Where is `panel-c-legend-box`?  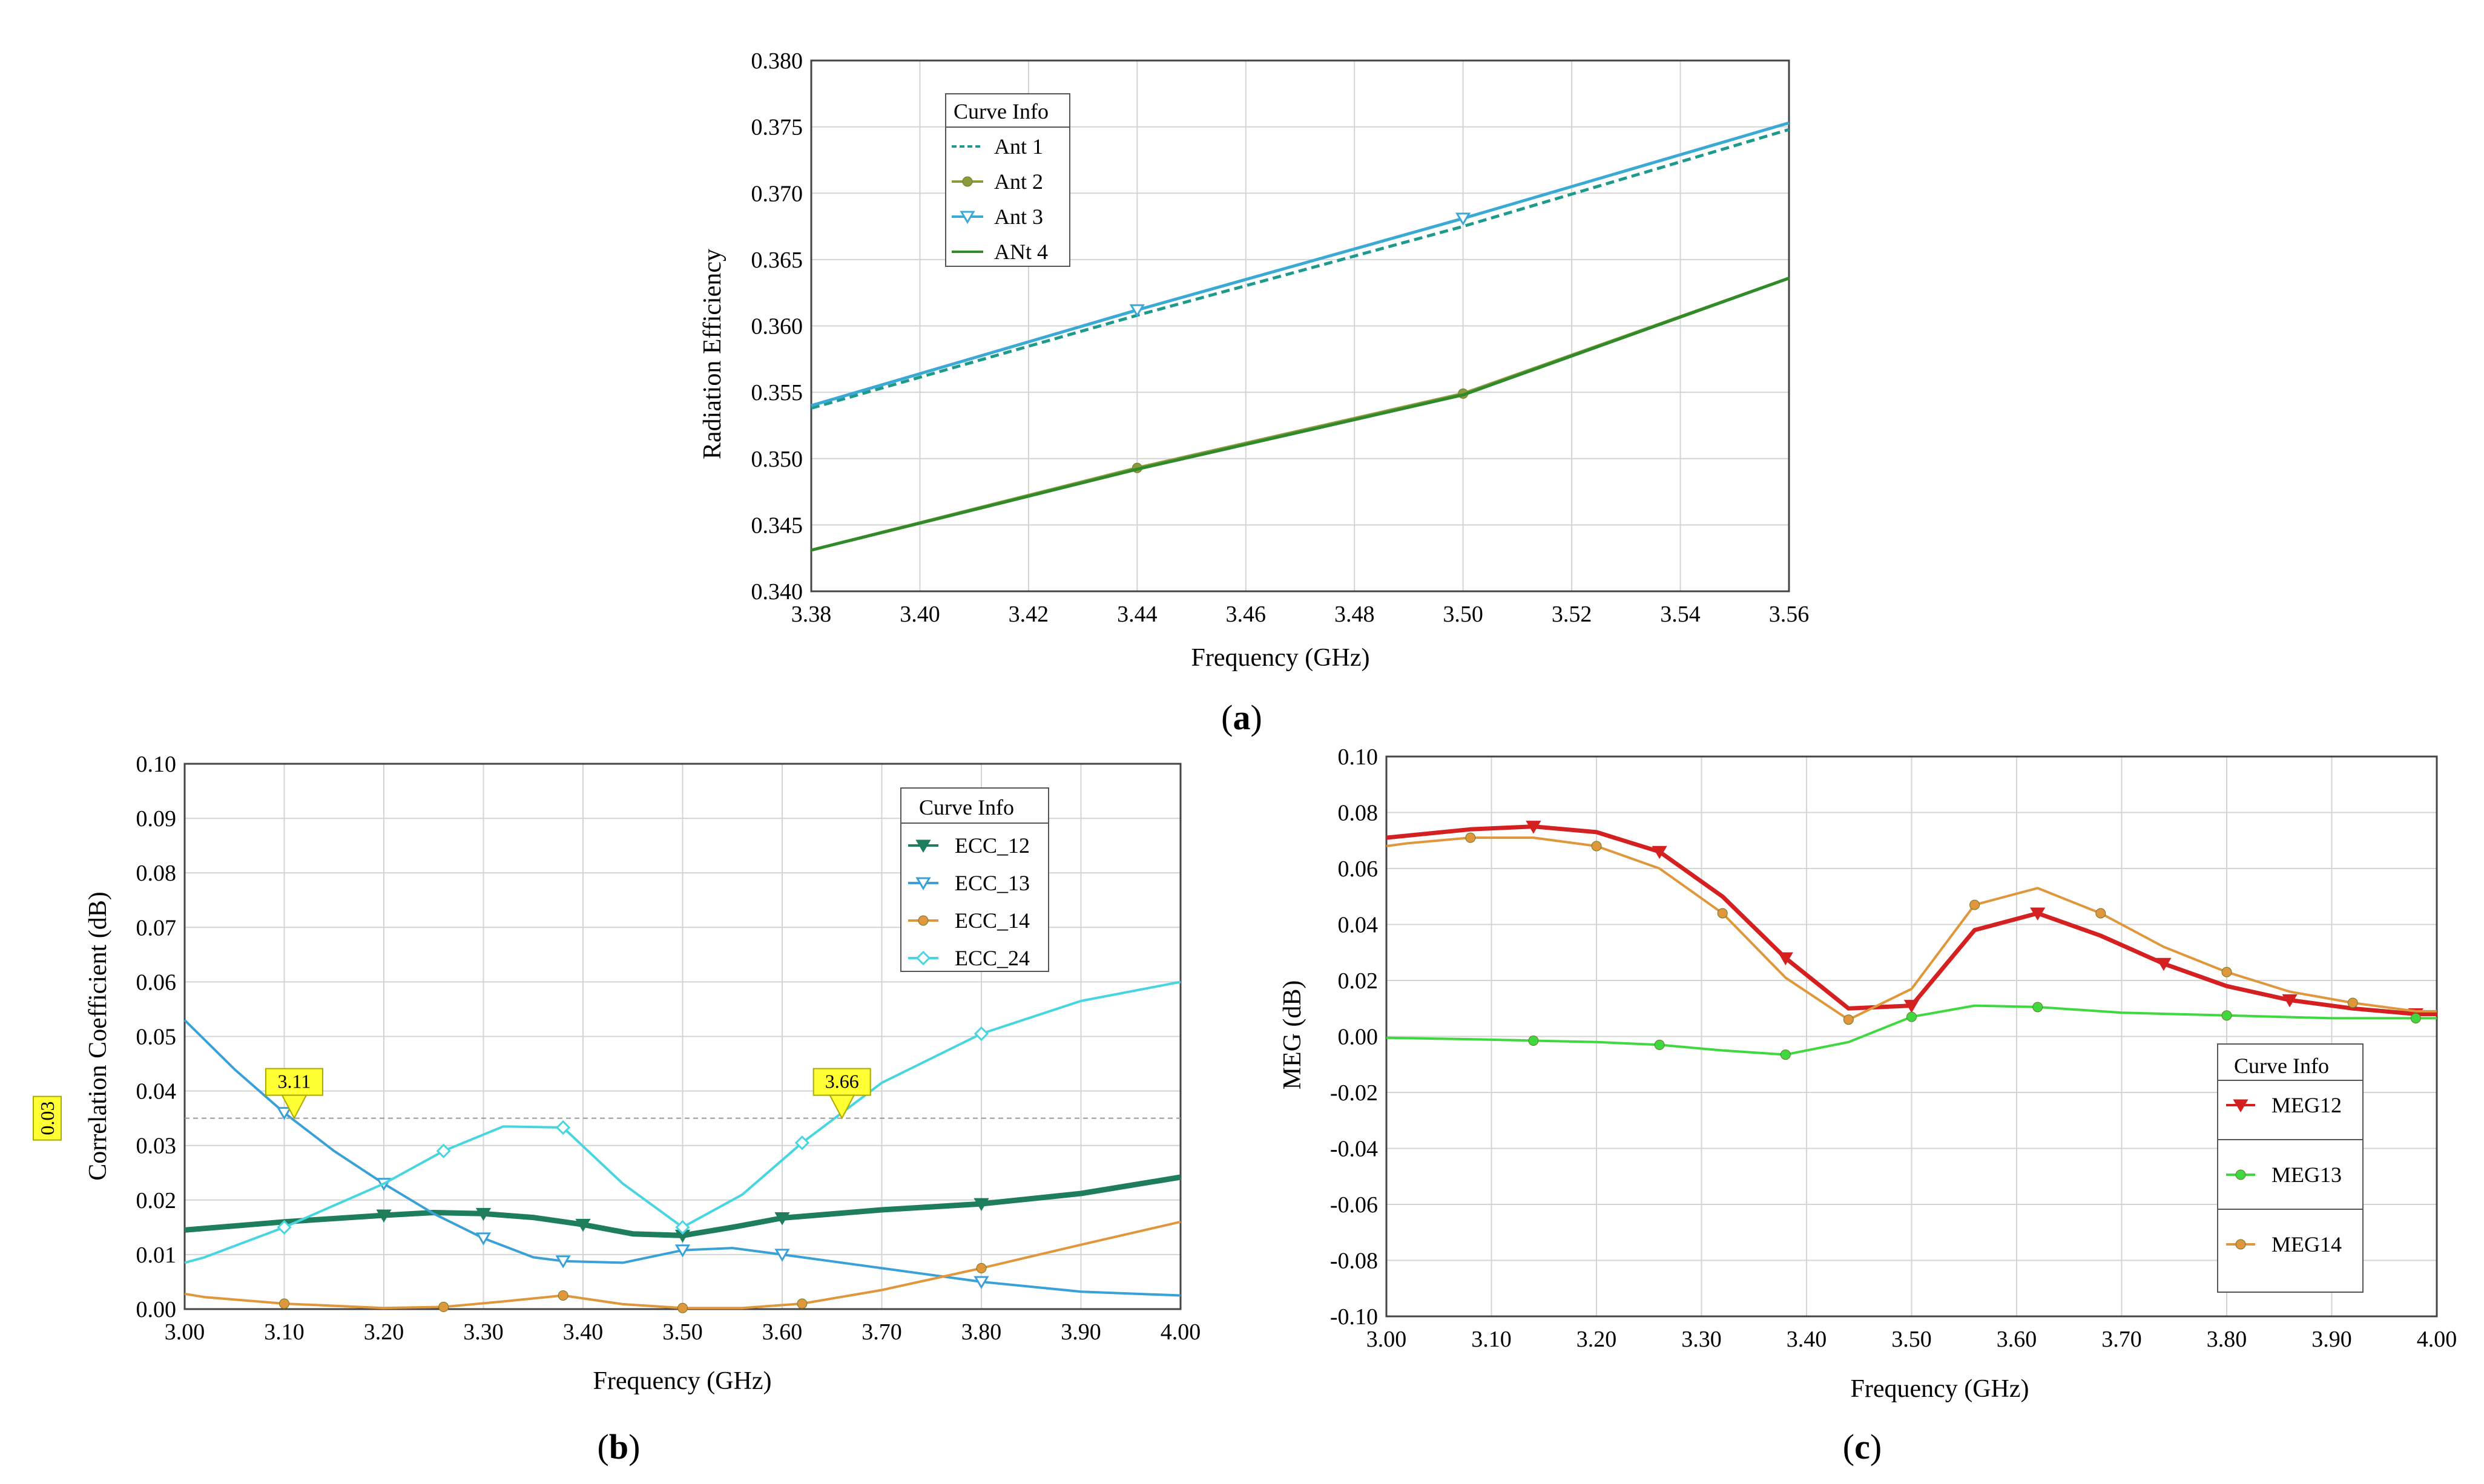
panel-c-legend-box is located at coordinates (2290, 1168).